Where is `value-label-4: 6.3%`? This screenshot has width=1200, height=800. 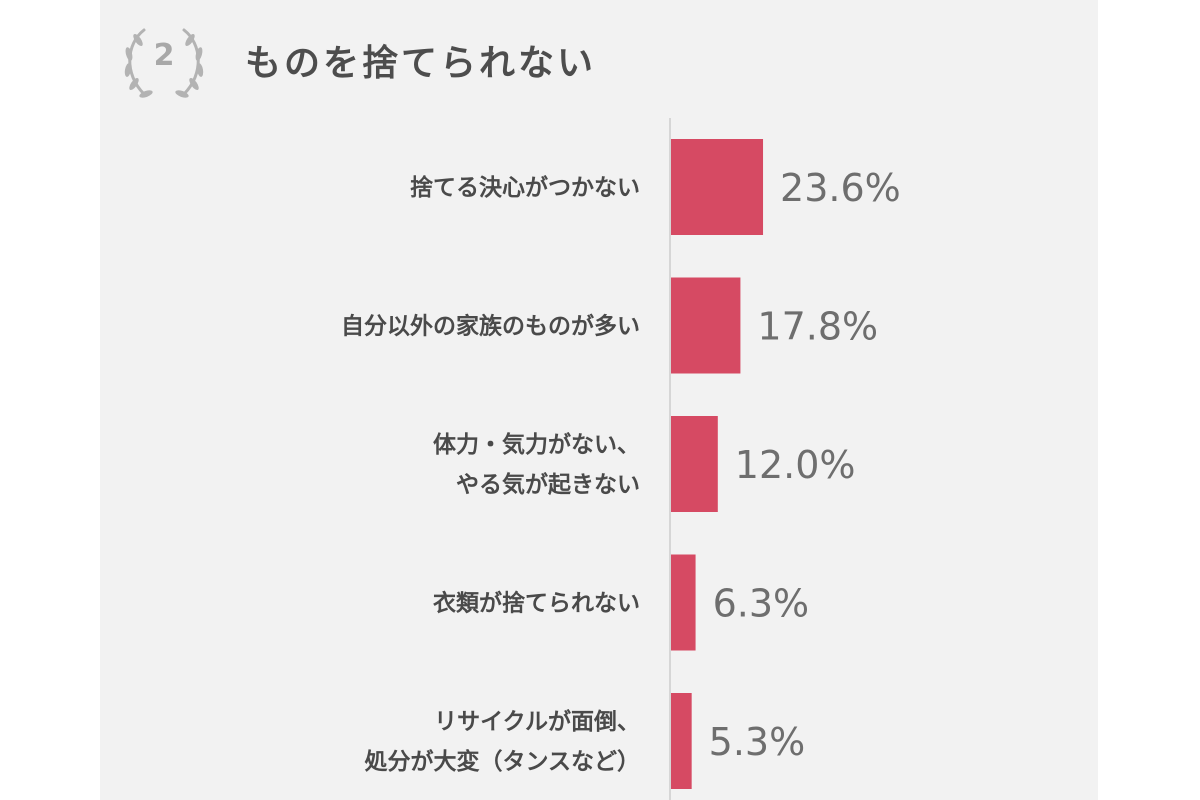 value-label-4: 6.3% is located at coordinates (761, 604).